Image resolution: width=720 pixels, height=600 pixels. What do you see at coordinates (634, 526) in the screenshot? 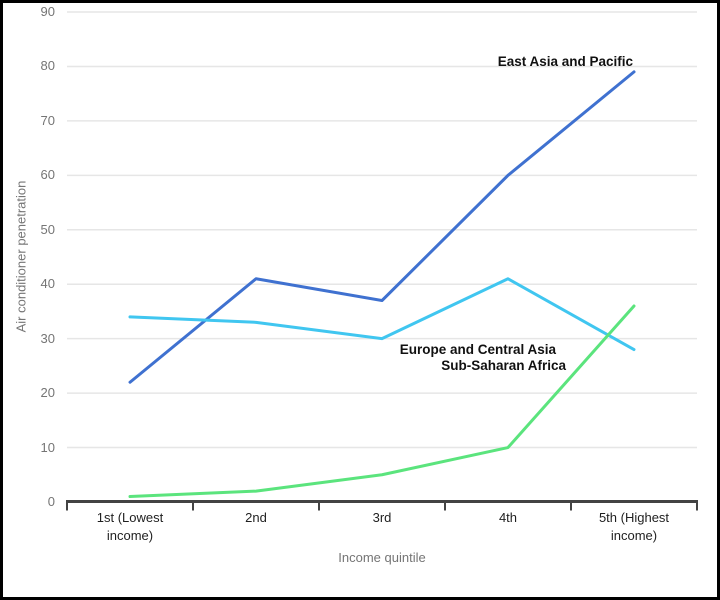
I see `x-tick-label-5th-highest-income: 5th (Highest income)` at bounding box center [634, 526].